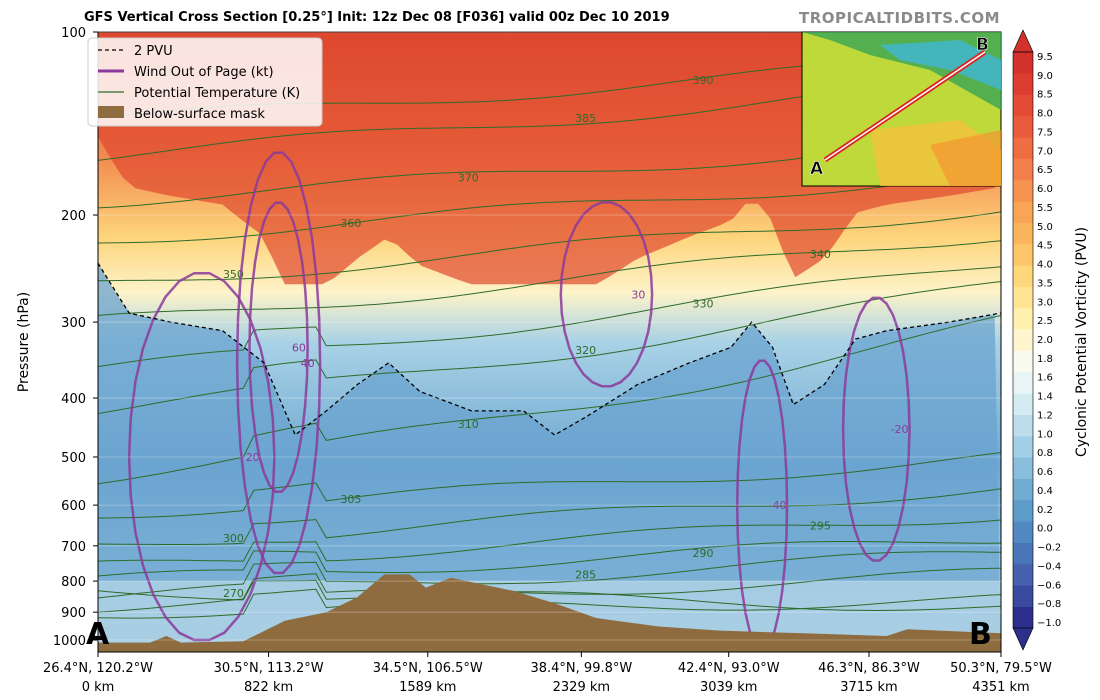 The height and width of the screenshot is (700, 1100). What do you see at coordinates (869, 668) in the screenshot?
I see `x-tick-coord: 46.3°N, 86.3°W` at bounding box center [869, 668].